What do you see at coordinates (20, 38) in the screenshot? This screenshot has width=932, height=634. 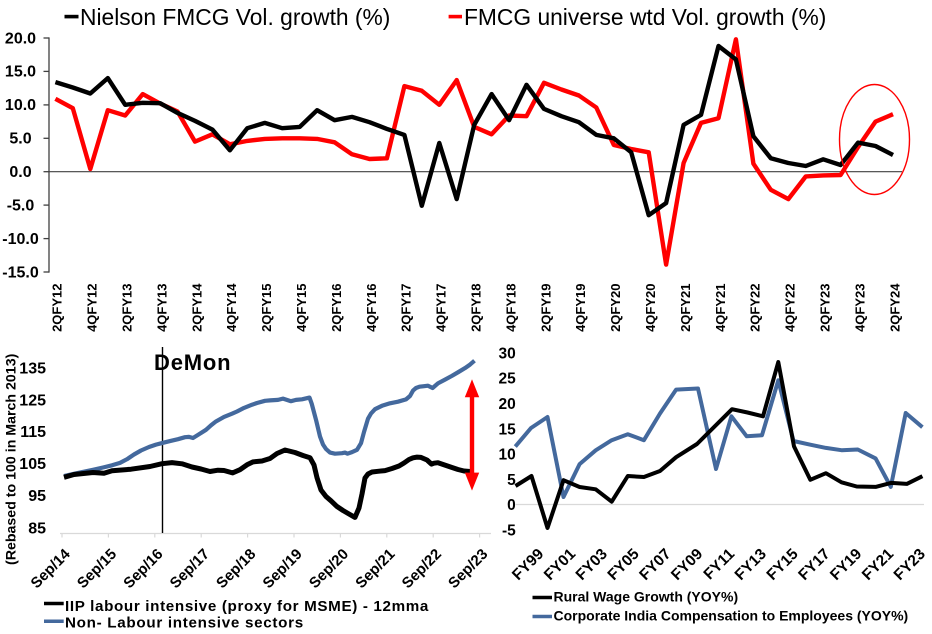 I see `svg-text: 20.0` at bounding box center [20, 38].